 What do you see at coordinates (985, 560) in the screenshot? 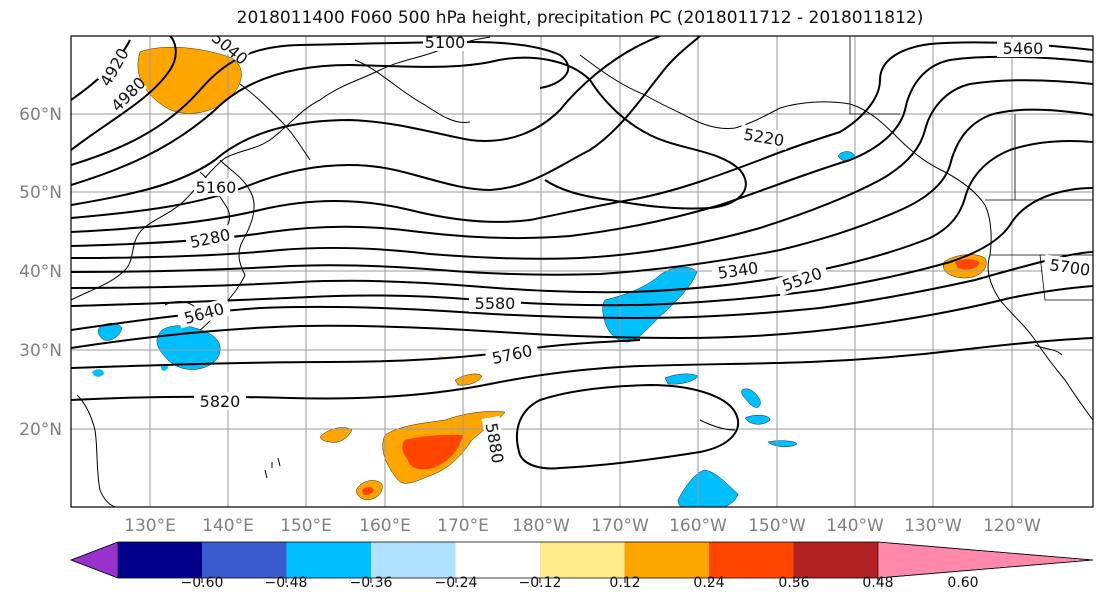
I see `colorbar-extend-max` at bounding box center [985, 560].